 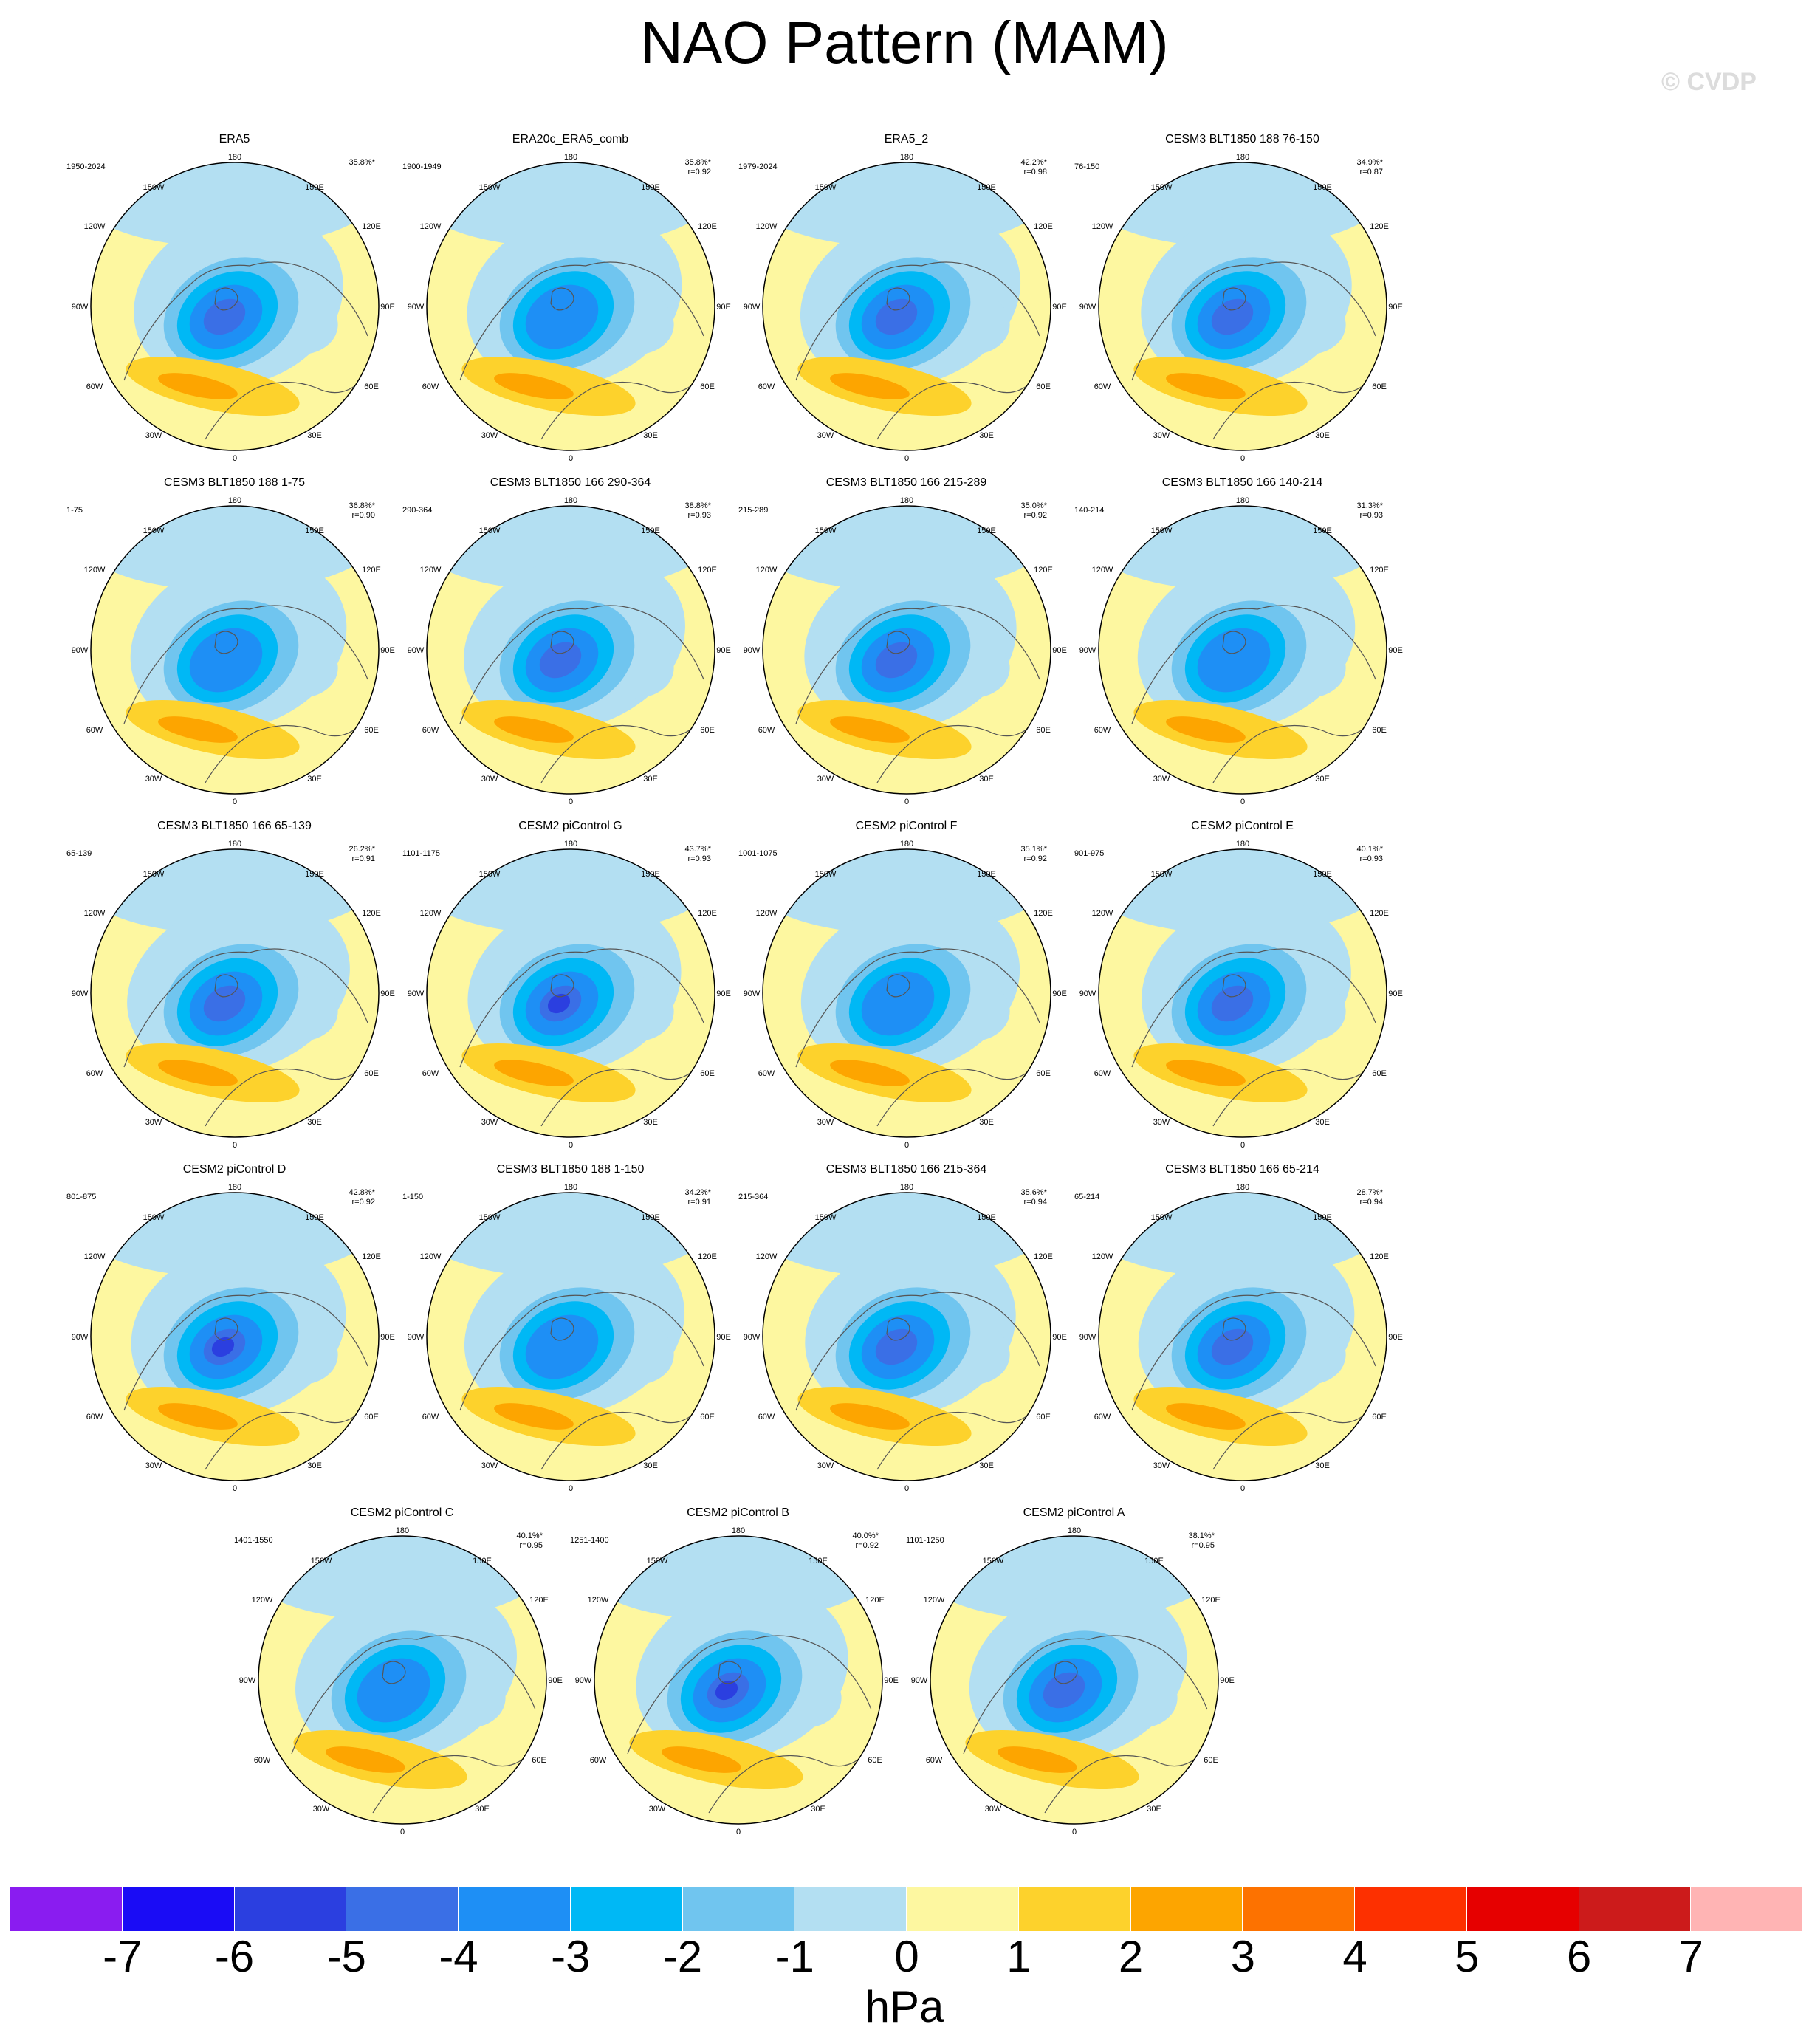 I want to click on panel-years: 1251-1400, so click(x=589, y=1540).